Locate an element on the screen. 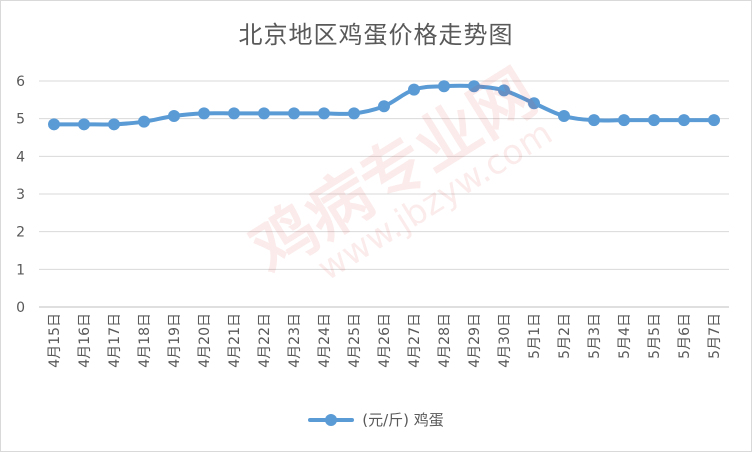 The height and width of the screenshot is (452, 752). x-tick-label: 5月1日 is located at coordinates (535, 336).